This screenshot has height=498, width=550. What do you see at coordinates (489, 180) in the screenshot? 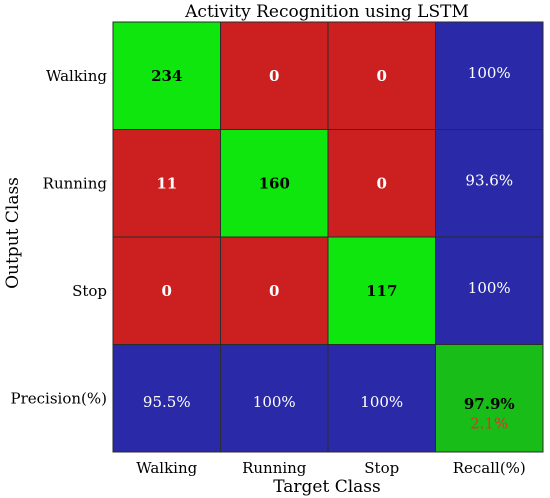
I see `recall-value-label: 93.6%` at bounding box center [489, 180].